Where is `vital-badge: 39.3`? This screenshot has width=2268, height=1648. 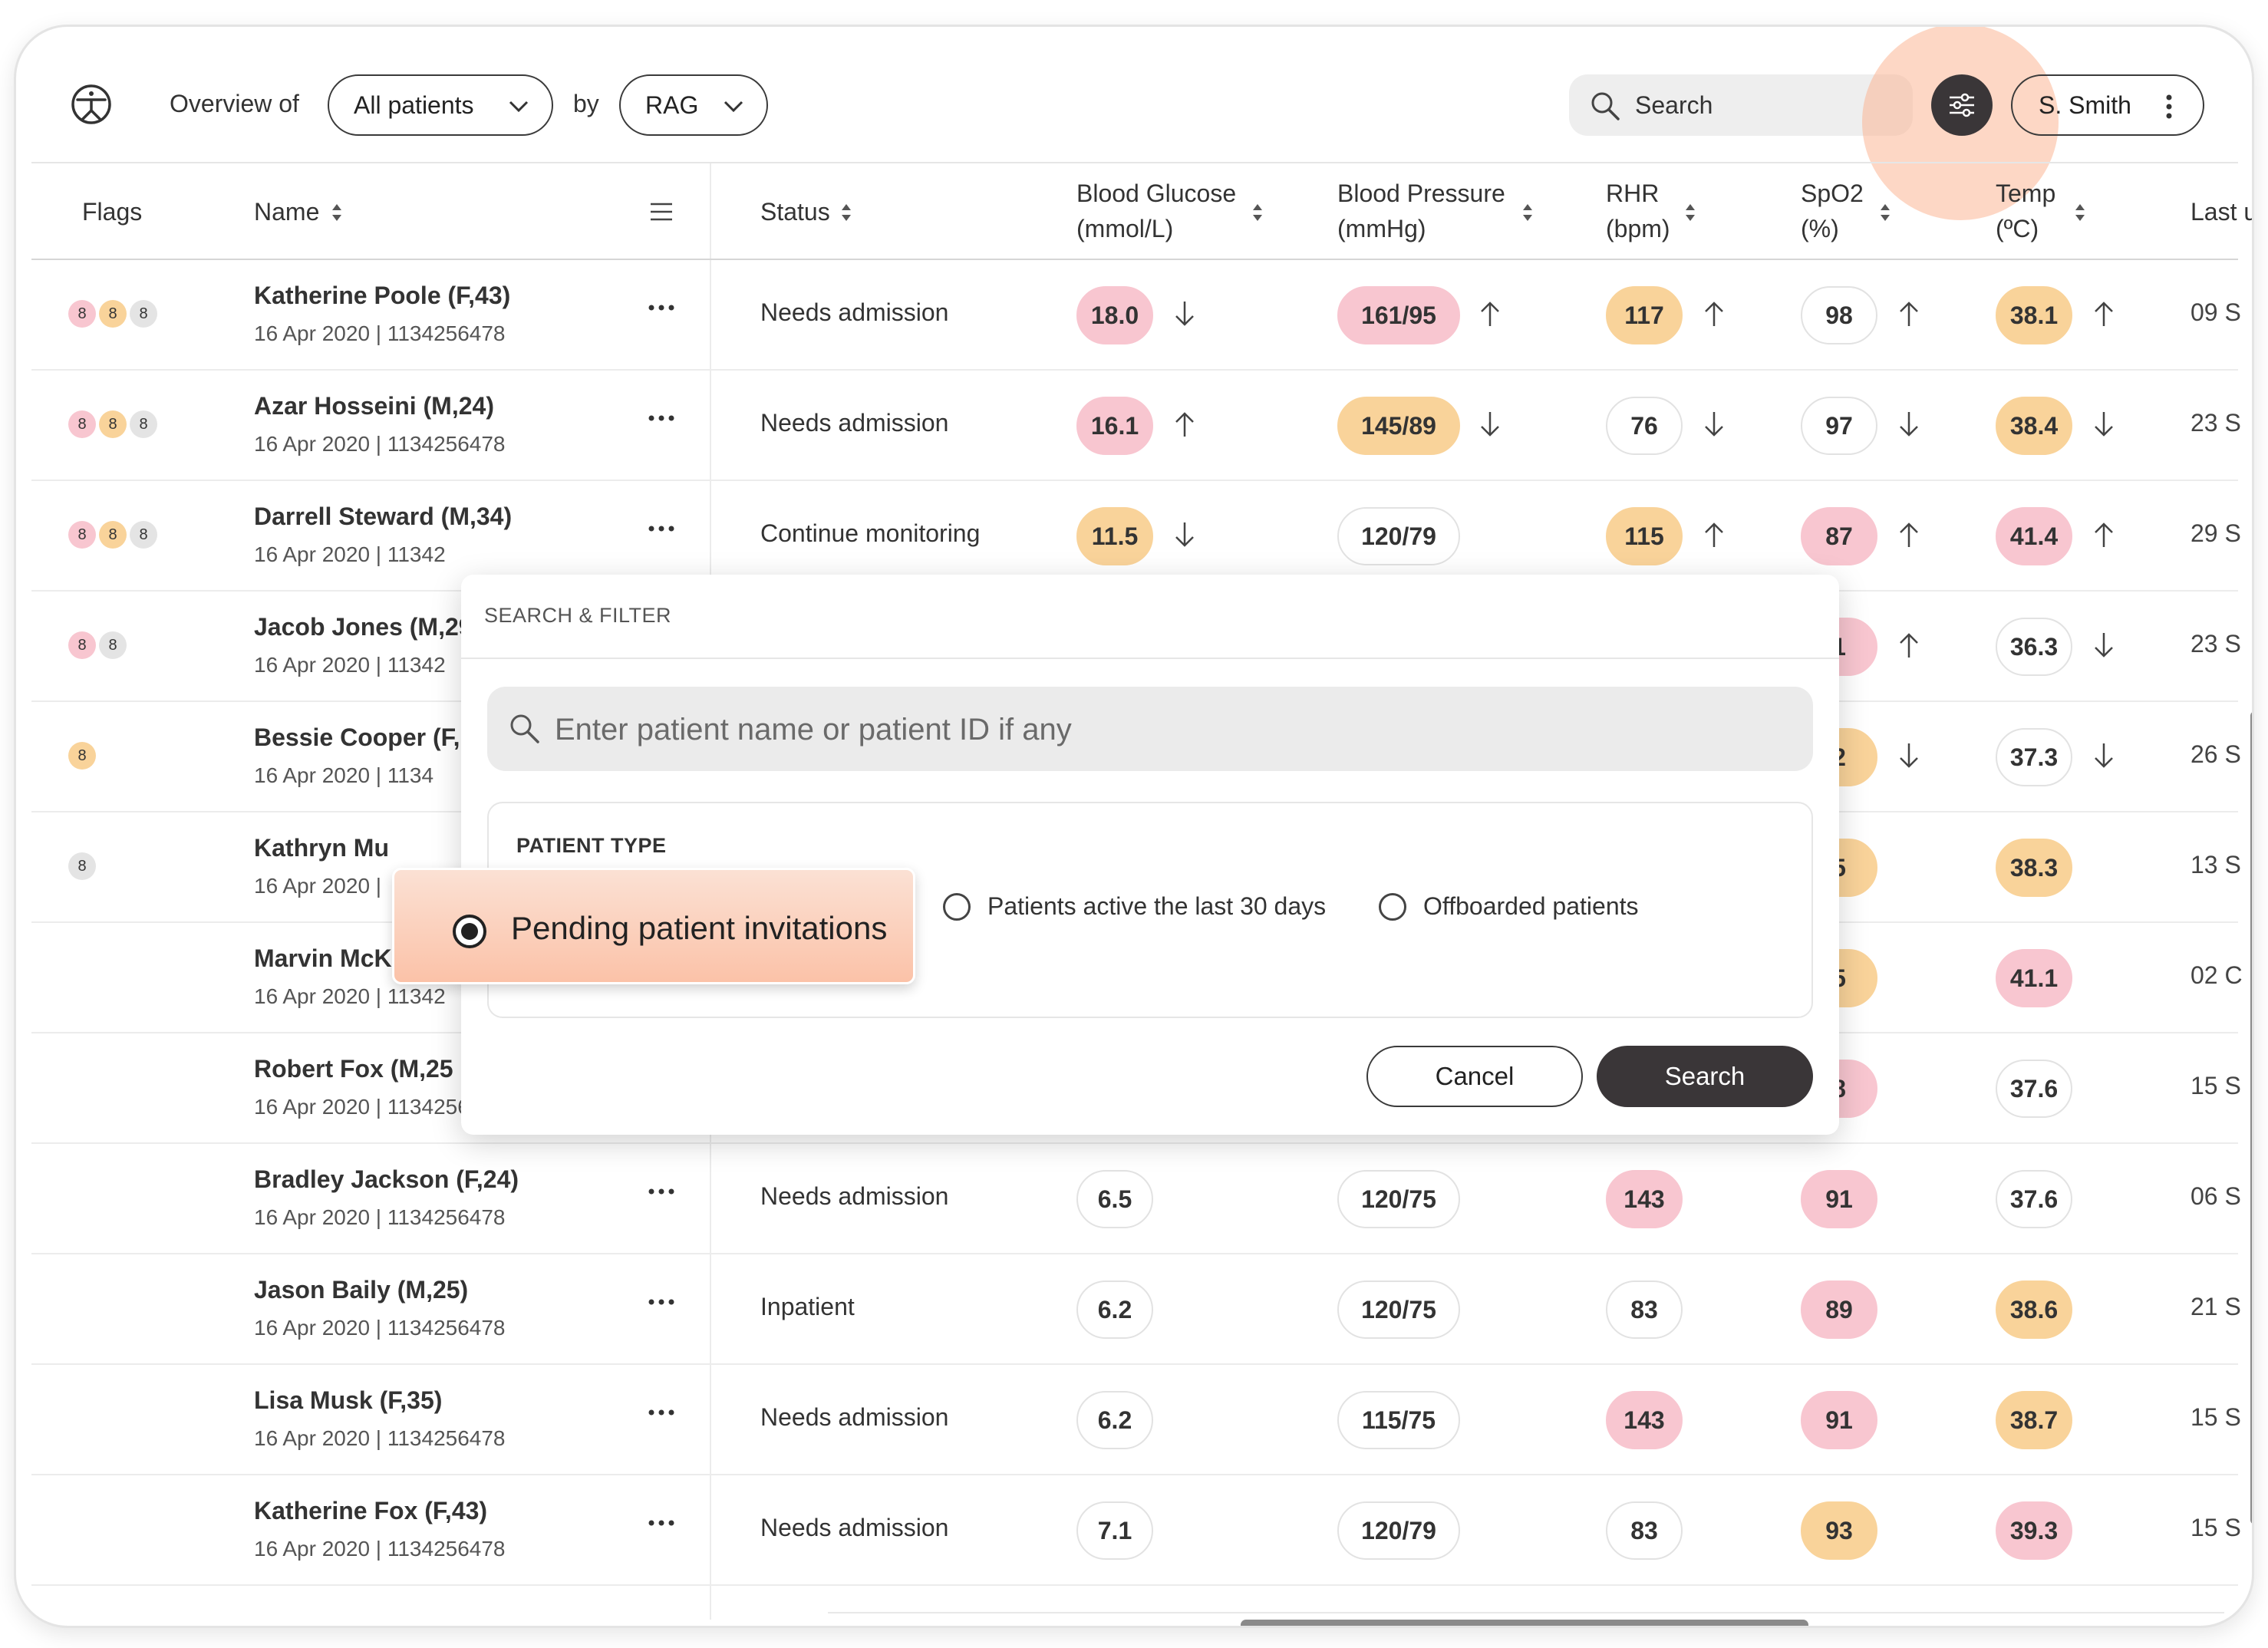 vital-badge: 39.3 is located at coordinates (2034, 1530).